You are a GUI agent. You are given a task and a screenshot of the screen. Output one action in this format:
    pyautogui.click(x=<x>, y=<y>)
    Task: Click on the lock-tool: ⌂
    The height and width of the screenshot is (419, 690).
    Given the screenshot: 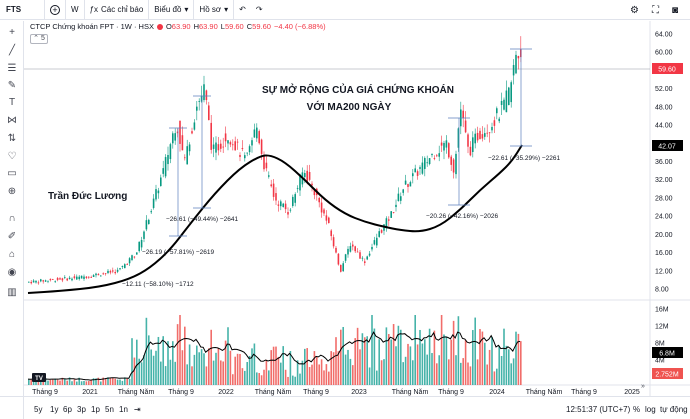 What is the action you would take?
    pyautogui.click(x=12, y=254)
    